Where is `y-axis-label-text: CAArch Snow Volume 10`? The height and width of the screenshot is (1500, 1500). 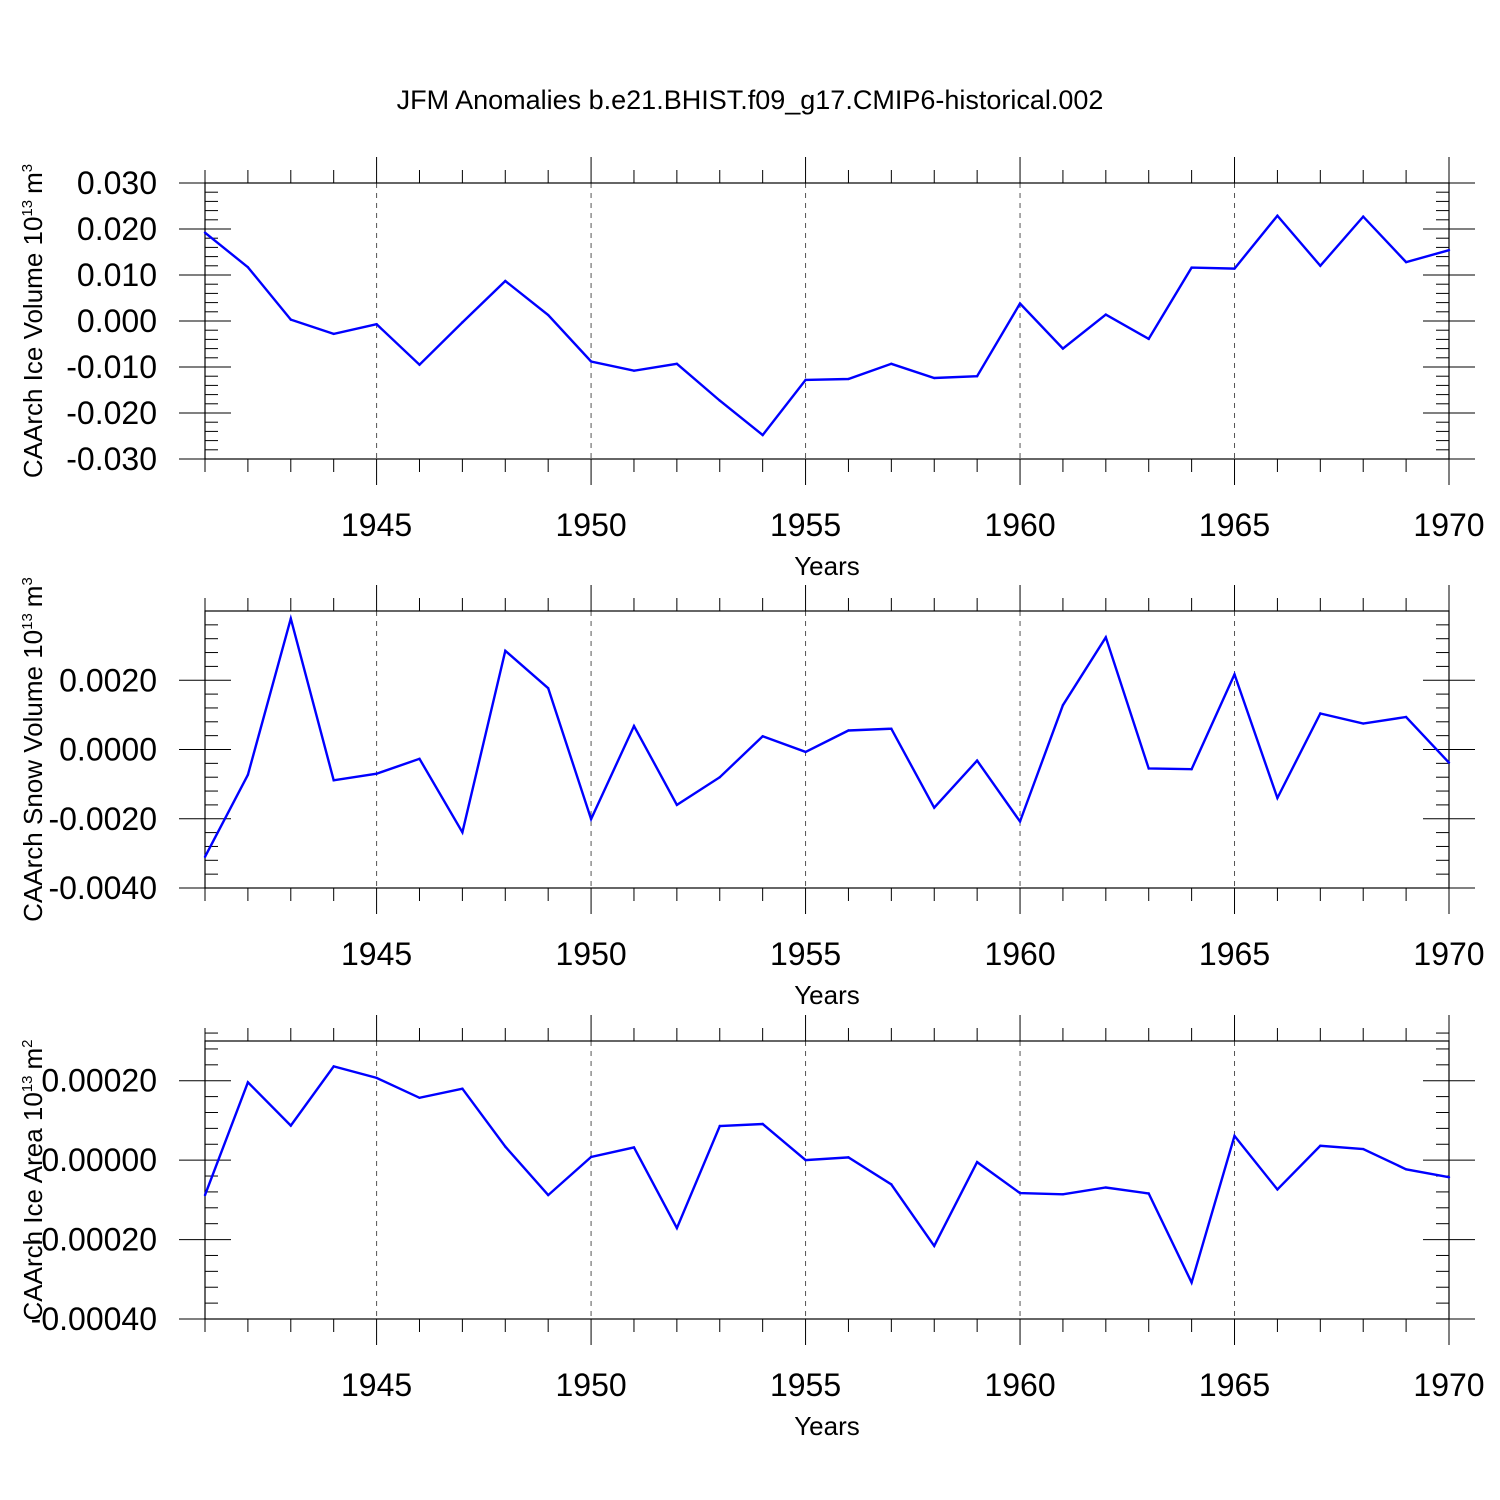
y-axis-label-text: CAArch Snow Volume 10 is located at coordinates (33, 776).